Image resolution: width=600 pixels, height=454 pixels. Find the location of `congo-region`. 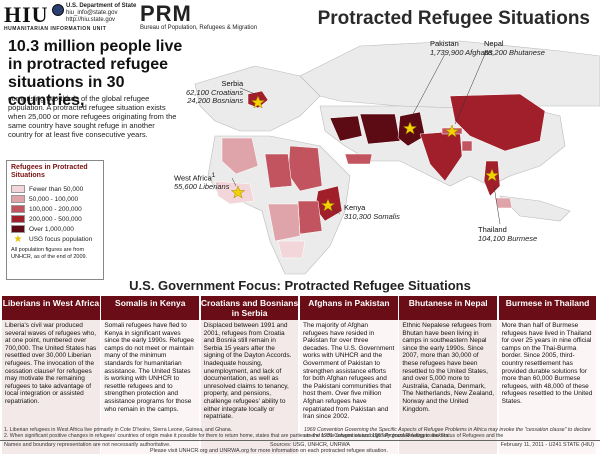

congo-region is located at coordinates (284, 222).